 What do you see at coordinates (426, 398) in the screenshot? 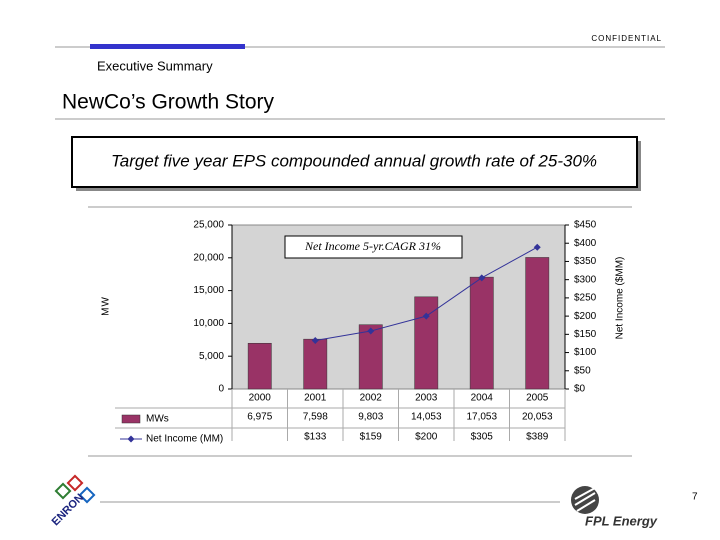
I see `x-tick-label: 2003` at bounding box center [426, 398].